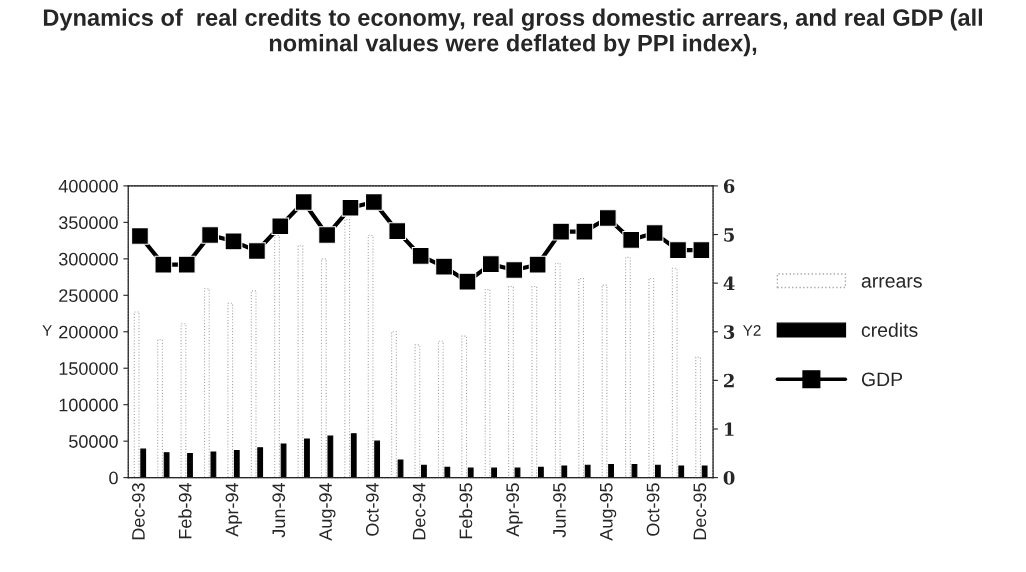 The height and width of the screenshot is (572, 1026). Describe the element at coordinates (113, 478) in the screenshot. I see `y-tick-label: 0` at that location.